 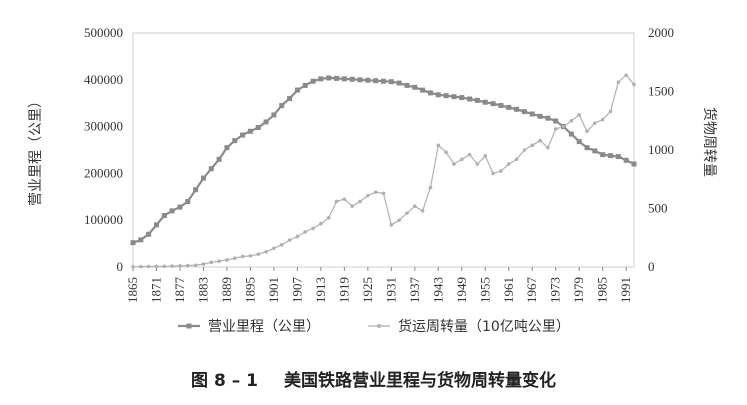 I want to click on figure-caption: 图 8 – 1 美国铁路营业里程与货物周转量变化, so click(x=373, y=378).